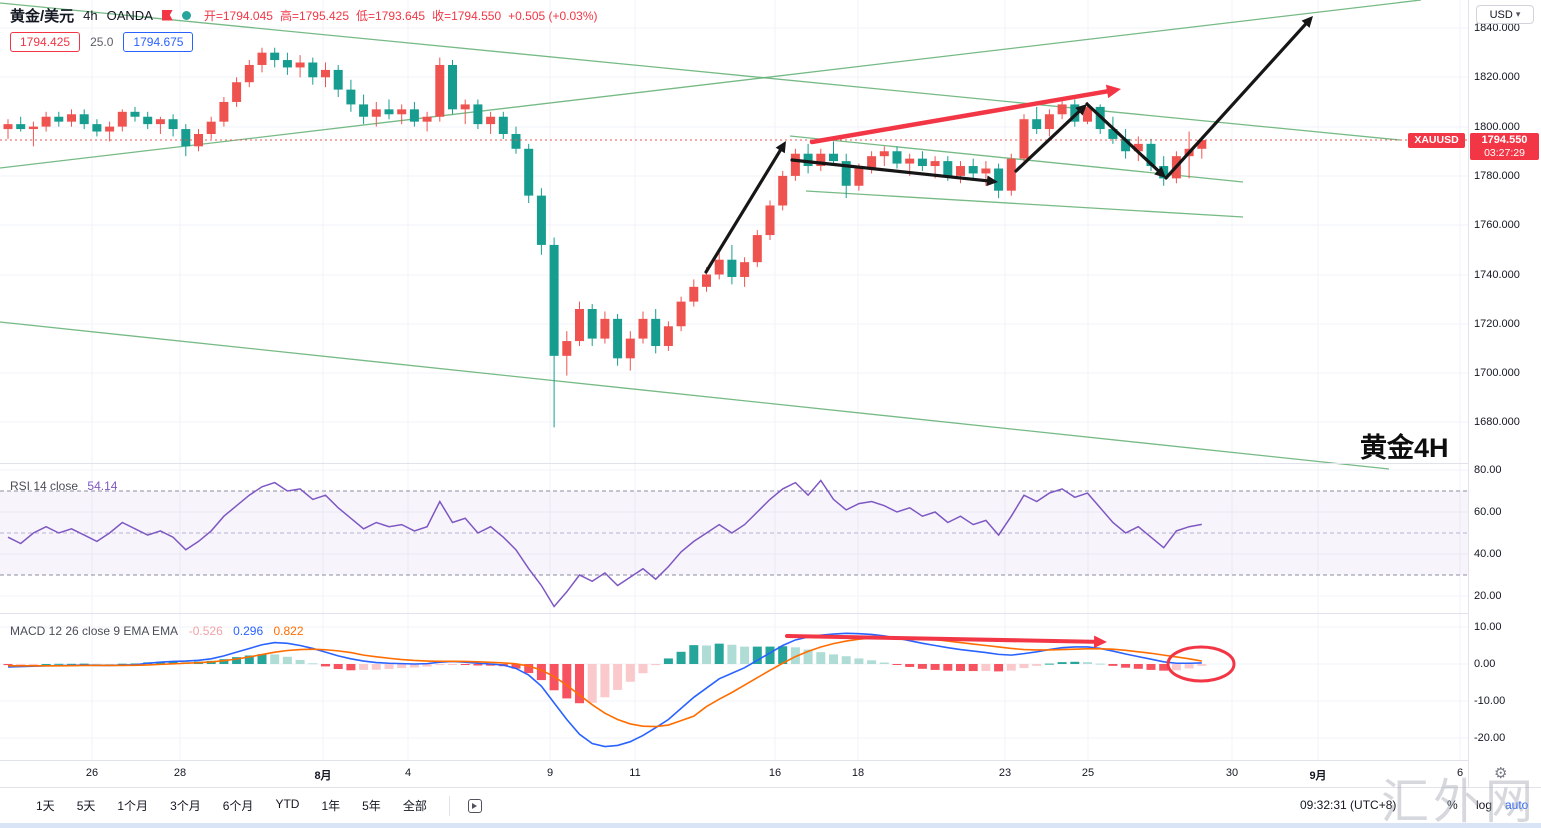 The image size is (1541, 828). Describe the element at coordinates (1497, 324) in the screenshot. I see `price-tick-label: 1720.000` at that location.